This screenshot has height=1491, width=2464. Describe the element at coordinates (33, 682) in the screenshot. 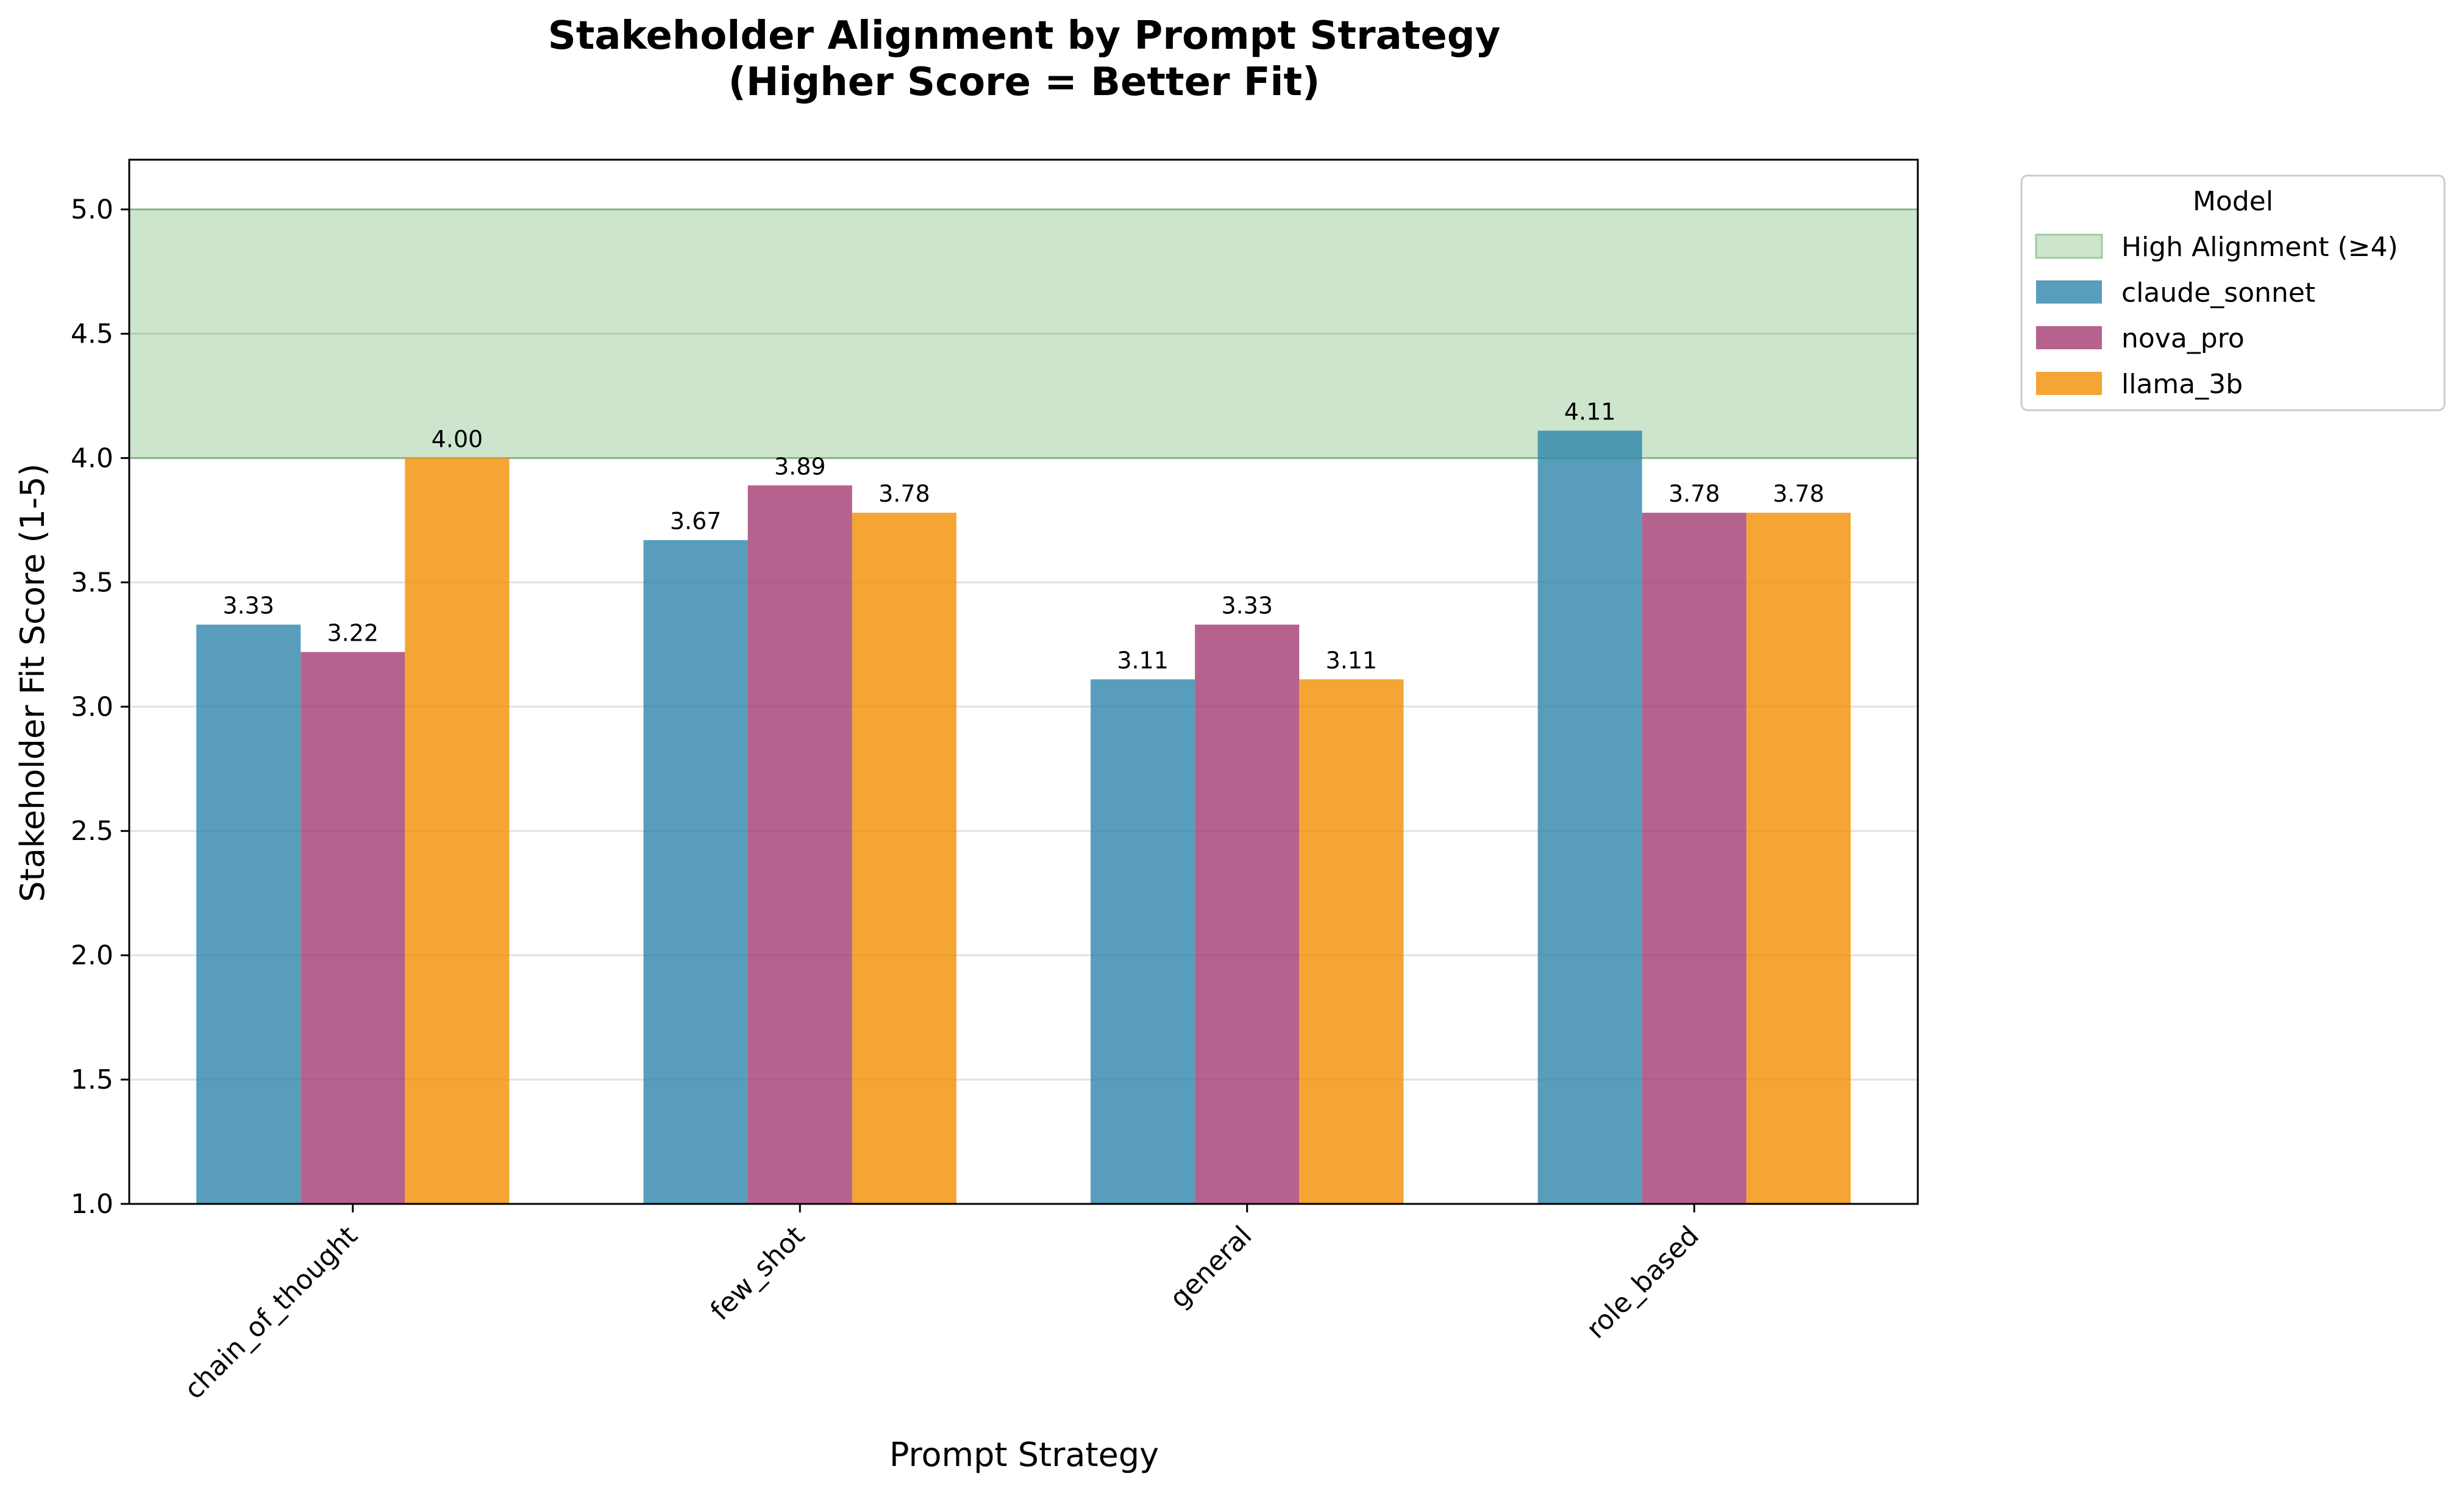

I see `y-axis-label: Stakeholder Fit Score (1-5)` at that location.